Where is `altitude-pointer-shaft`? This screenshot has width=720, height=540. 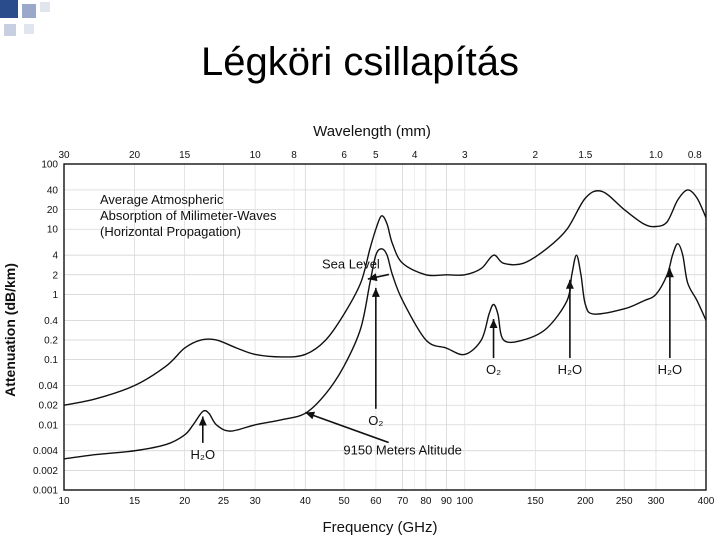 altitude-pointer-shaft is located at coordinates (346, 427).